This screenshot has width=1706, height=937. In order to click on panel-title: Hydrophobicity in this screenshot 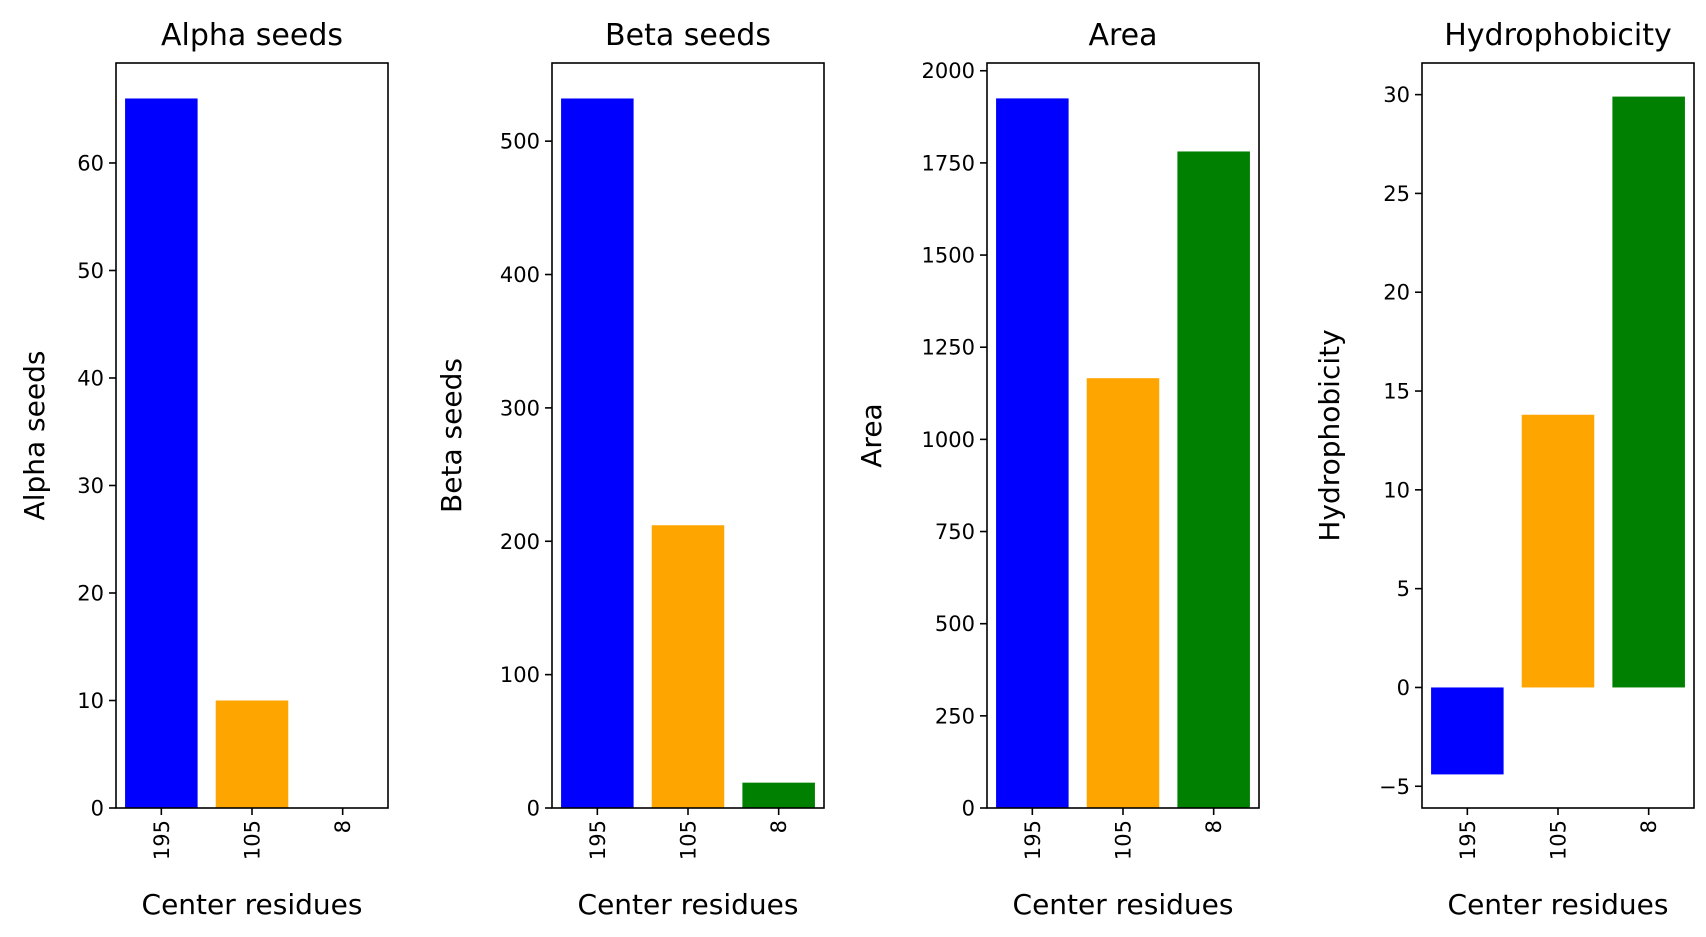, I will do `click(1558, 35)`.